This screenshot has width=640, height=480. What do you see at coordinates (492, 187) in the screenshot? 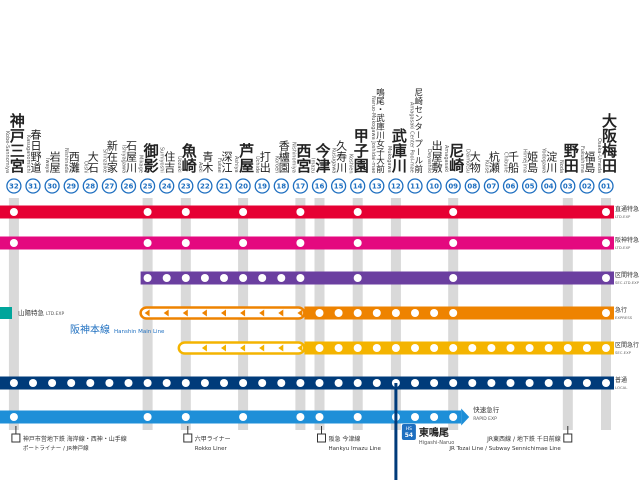
I see `station-number: 07` at bounding box center [492, 187].